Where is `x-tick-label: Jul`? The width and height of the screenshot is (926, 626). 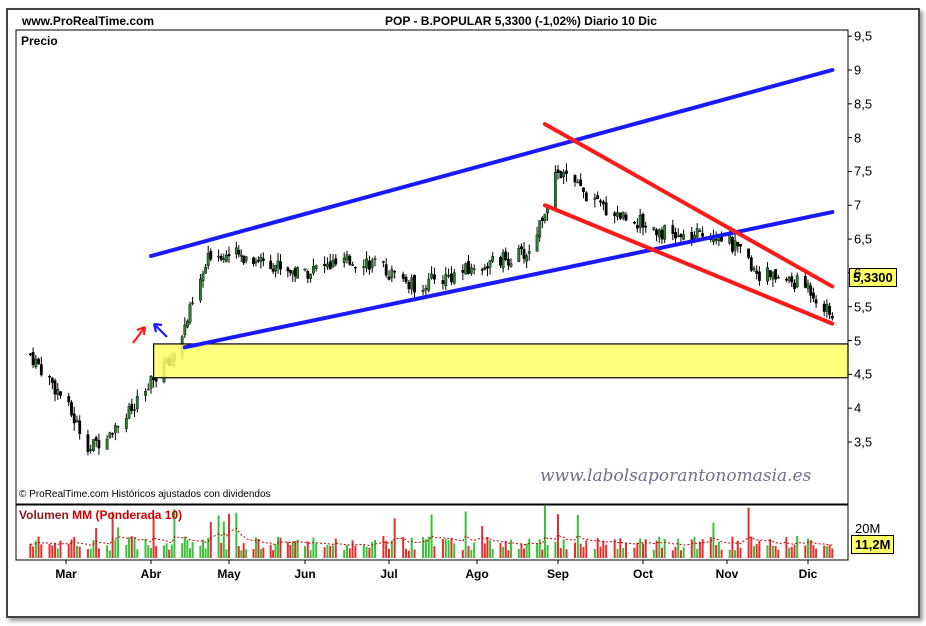
x-tick-label: Jul is located at coordinates (389, 574).